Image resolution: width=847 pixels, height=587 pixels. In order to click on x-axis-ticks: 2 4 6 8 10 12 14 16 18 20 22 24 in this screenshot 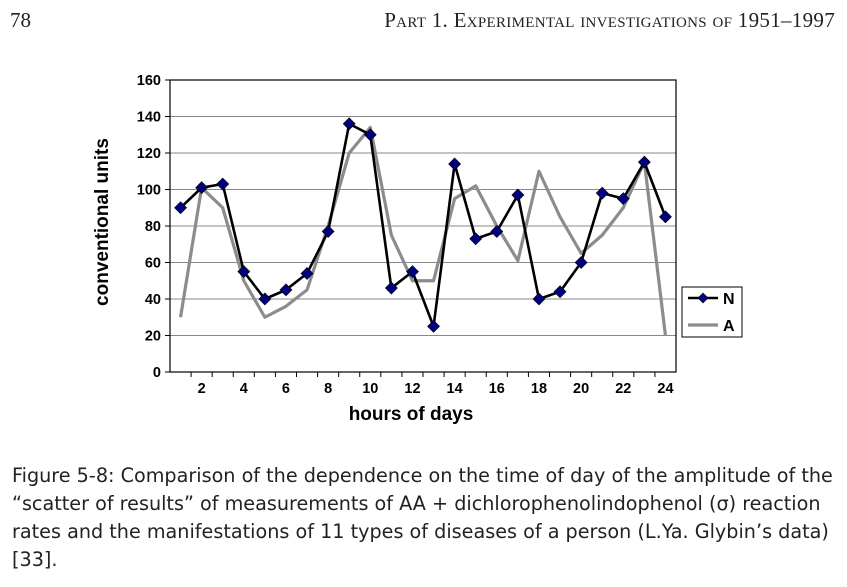, I will do `click(432, 384)`.